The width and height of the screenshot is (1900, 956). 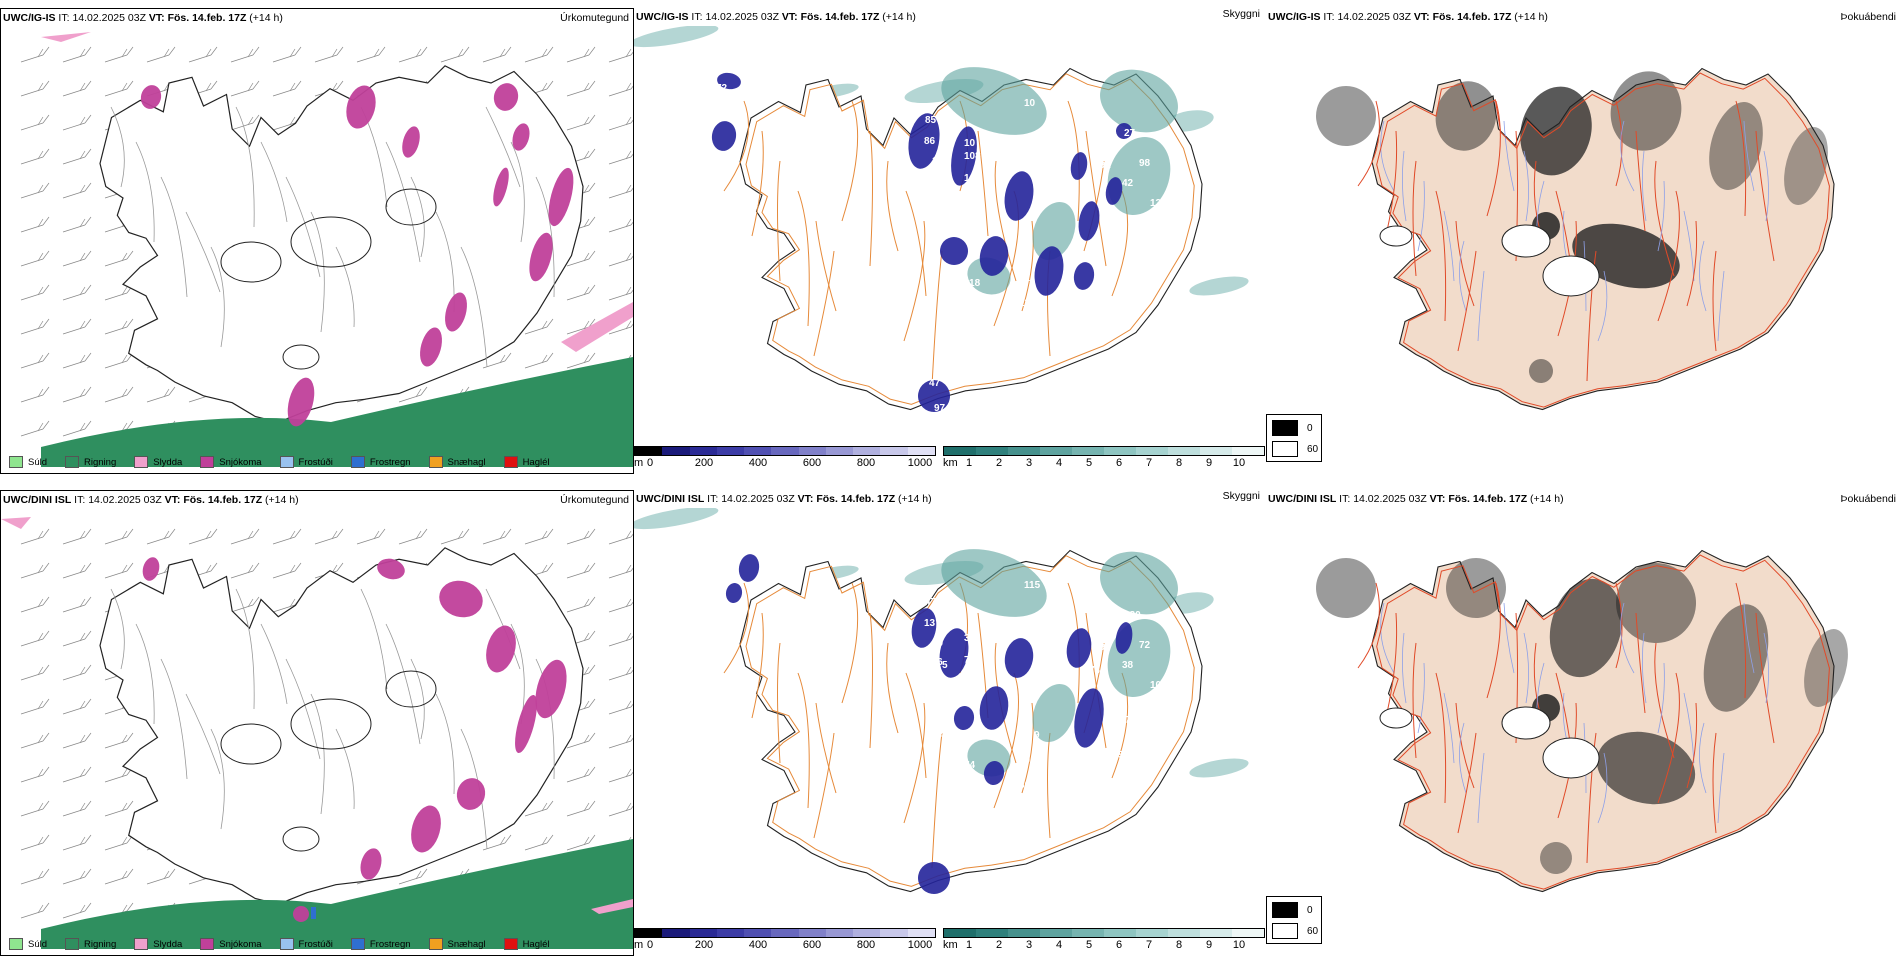 I want to click on visibility-value-label: 112, so click(x=1157, y=233).